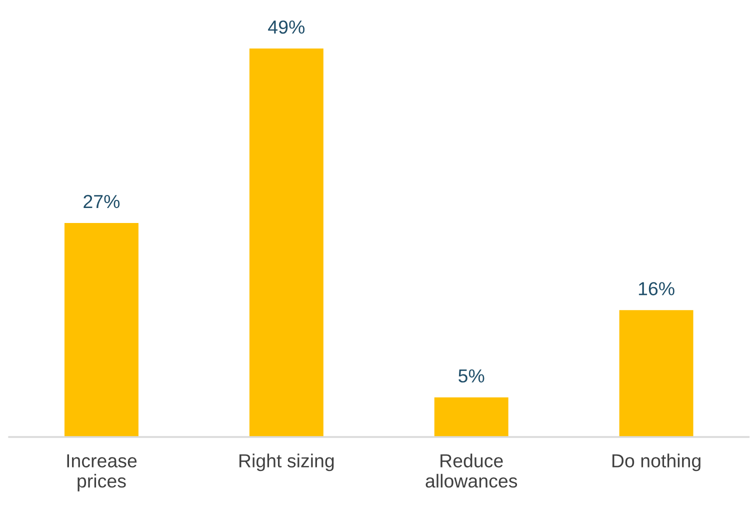  Describe the element at coordinates (656, 289) in the screenshot. I see `data-label: 16%` at that location.